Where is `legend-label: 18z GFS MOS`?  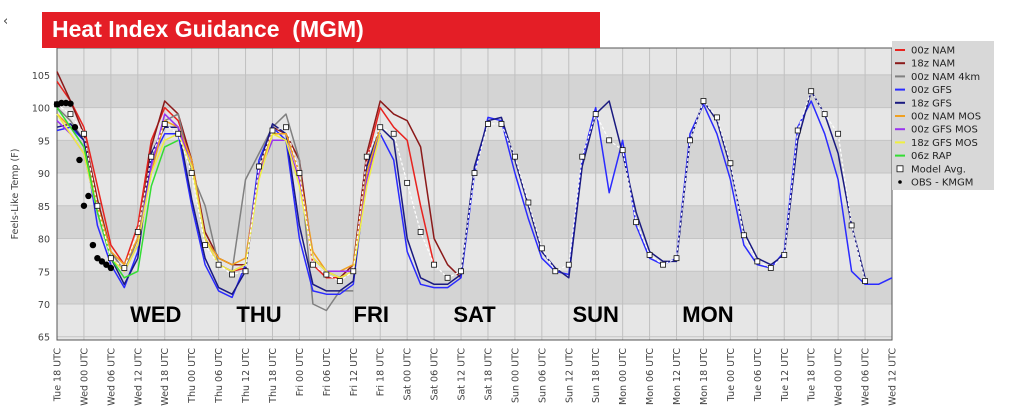 legend-label: 18z GFS MOS is located at coordinates (944, 143).